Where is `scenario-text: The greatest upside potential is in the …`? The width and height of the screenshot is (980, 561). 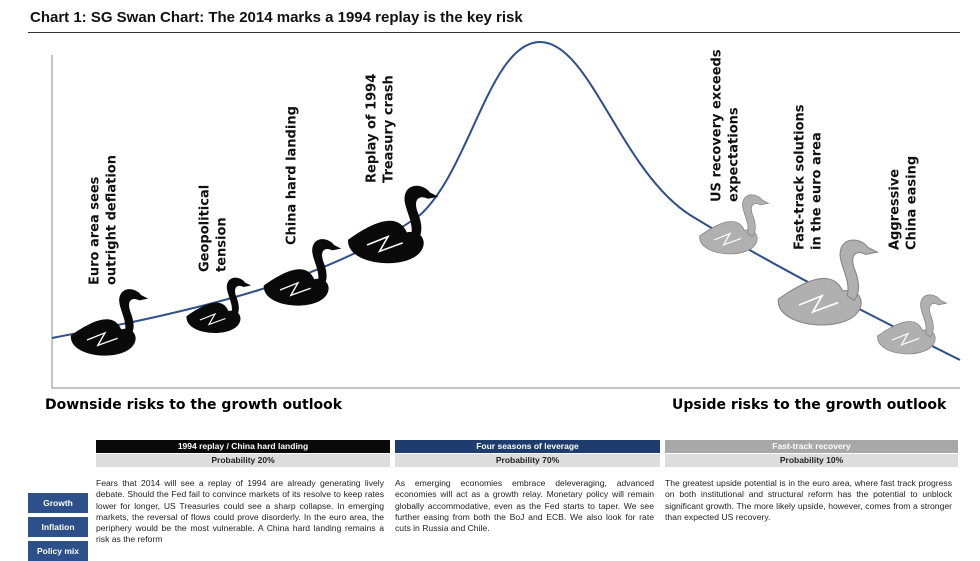 scenario-text: The greatest upside potential is in the … is located at coordinates (808, 500).